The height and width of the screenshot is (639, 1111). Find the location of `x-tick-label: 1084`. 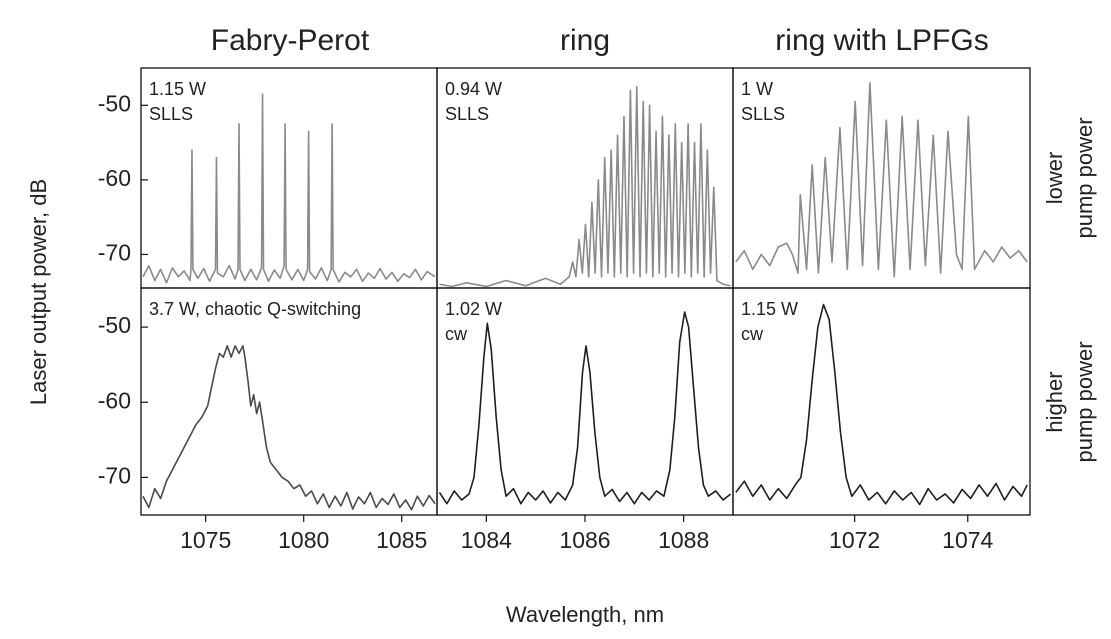

x-tick-label: 1084 is located at coordinates (486, 540).